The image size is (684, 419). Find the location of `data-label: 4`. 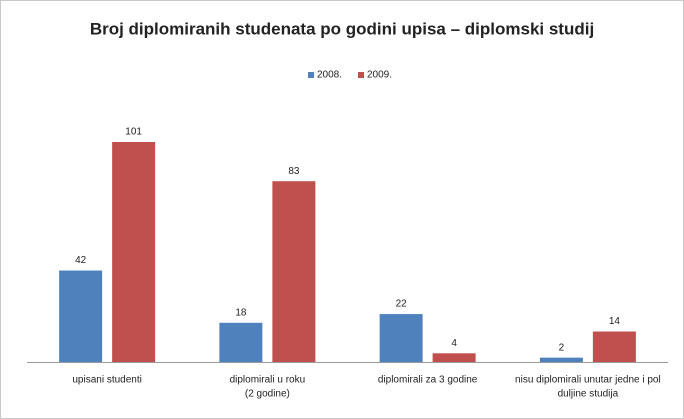

data-label: 4 is located at coordinates (454, 343).